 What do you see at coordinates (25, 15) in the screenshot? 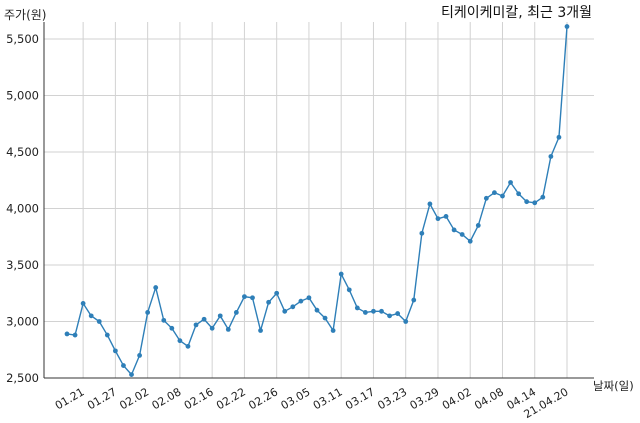
I see `y-axis-label: 주가(원)` at bounding box center [25, 15].